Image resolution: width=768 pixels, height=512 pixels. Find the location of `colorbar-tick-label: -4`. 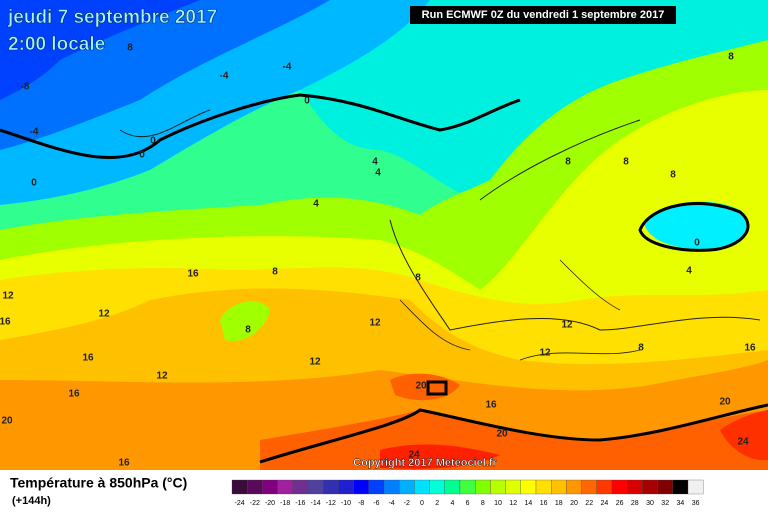

colorbar-tick-label: -4 is located at coordinates (391, 503).